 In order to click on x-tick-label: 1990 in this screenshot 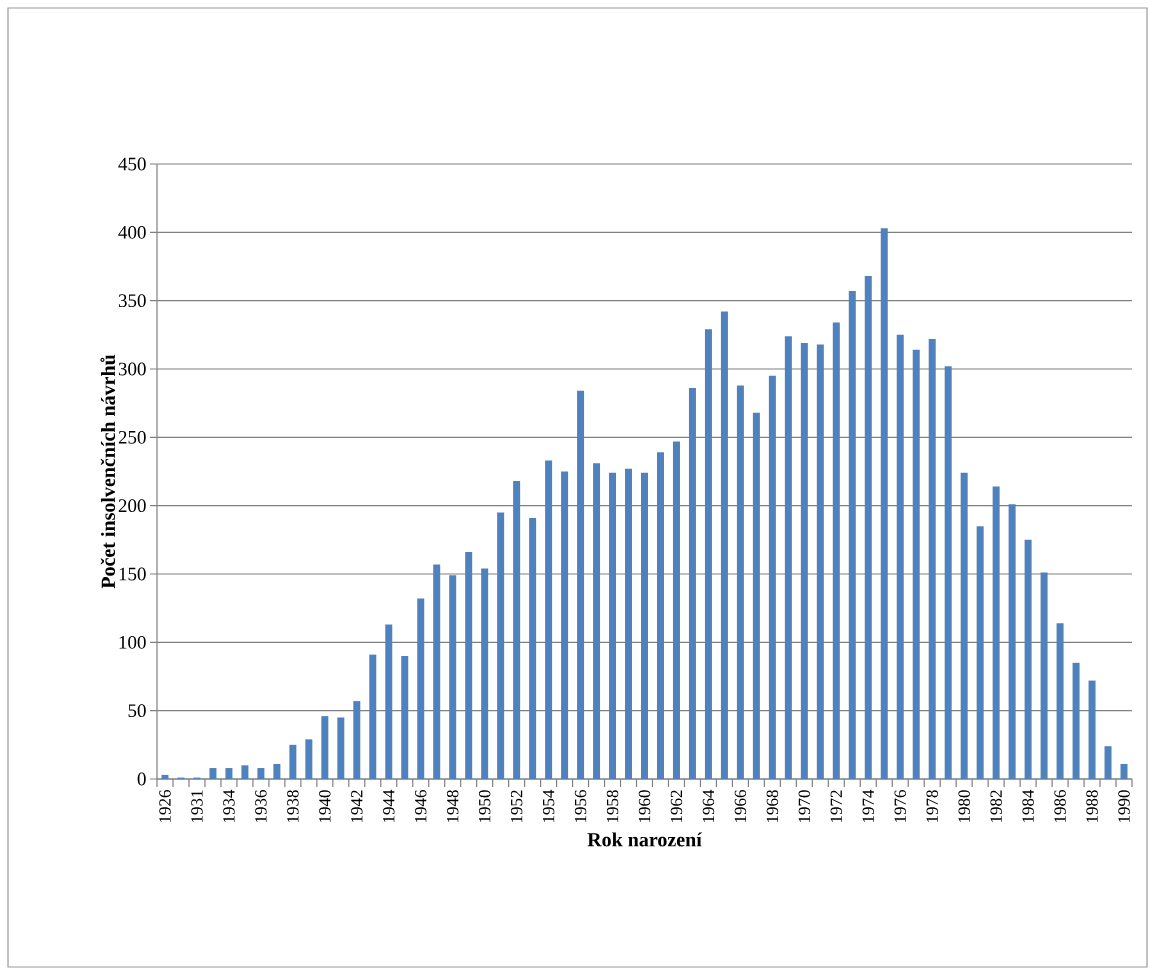, I will do `click(1124, 806)`.